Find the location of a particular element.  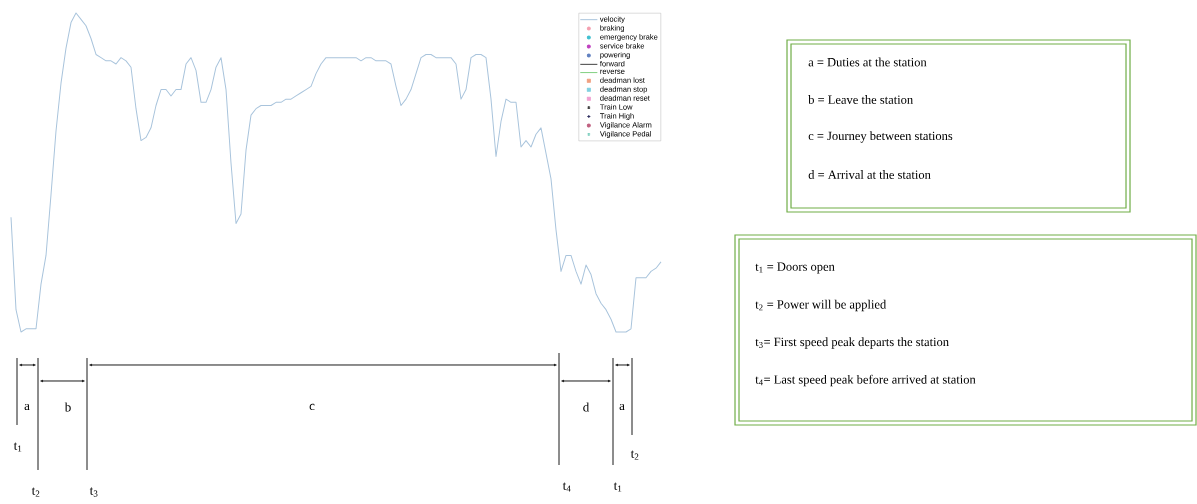

text: t$_{4}$ is located at coordinates (566, 487).